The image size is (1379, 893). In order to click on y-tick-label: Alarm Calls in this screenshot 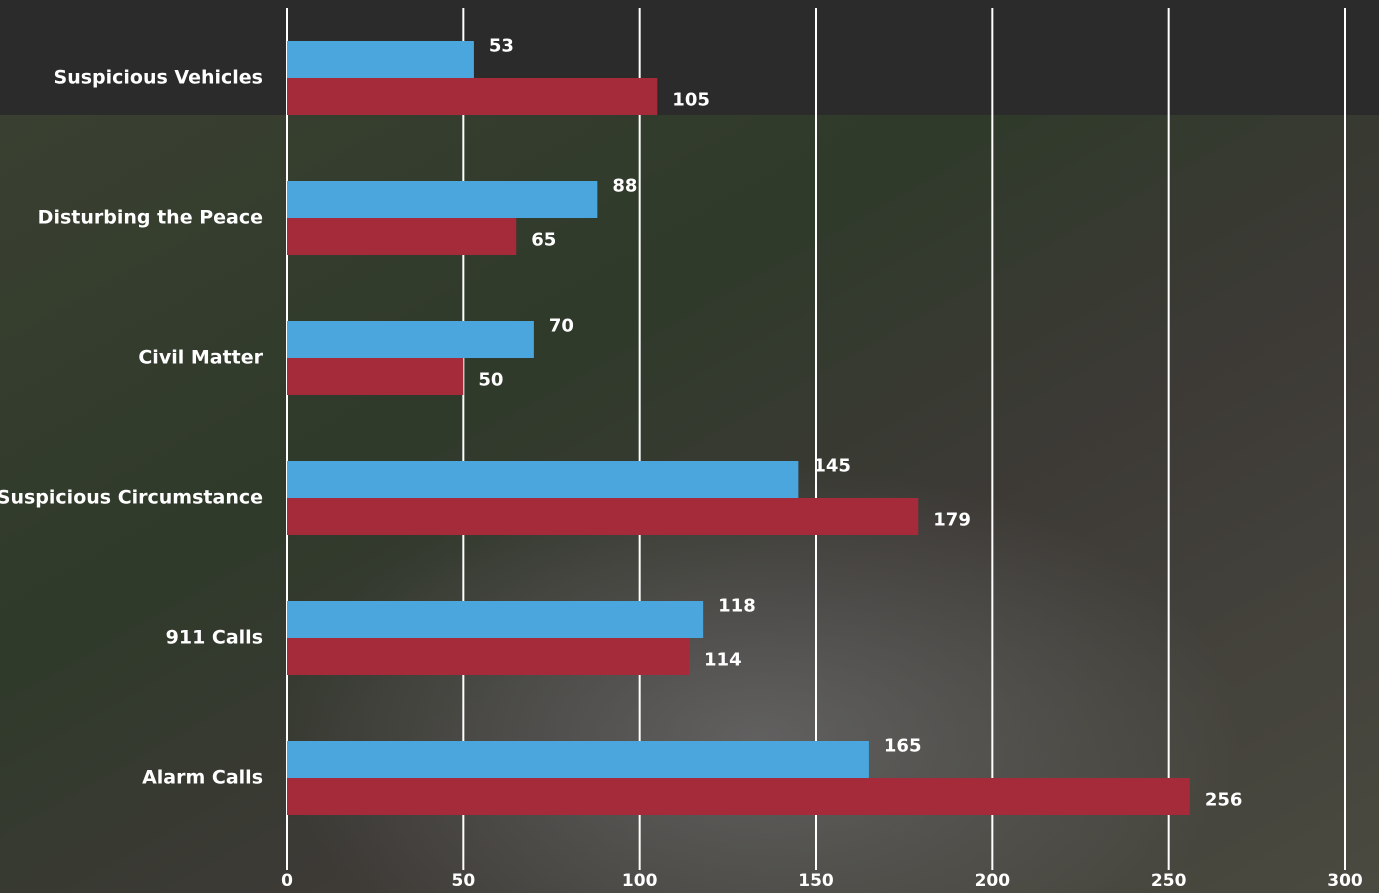, I will do `click(202, 778)`.